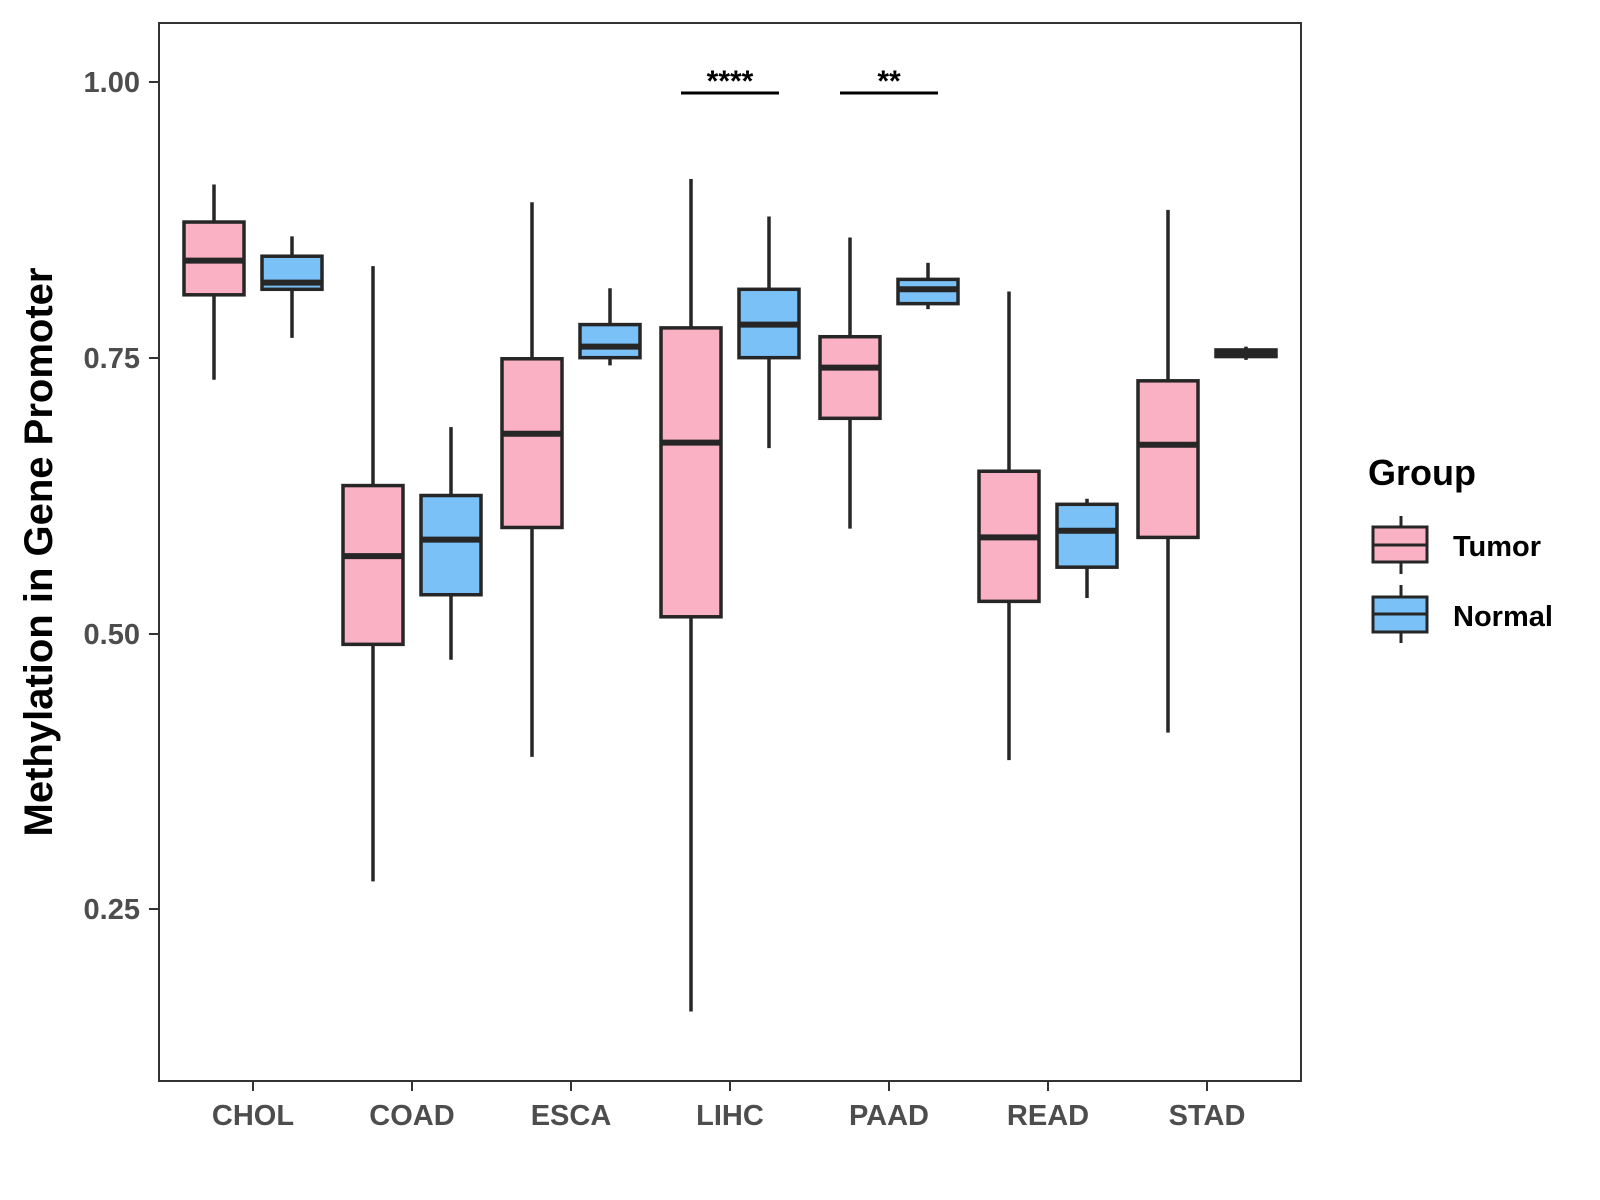  What do you see at coordinates (1207, 1116) in the screenshot?
I see `x-tick-label: STAD` at bounding box center [1207, 1116].